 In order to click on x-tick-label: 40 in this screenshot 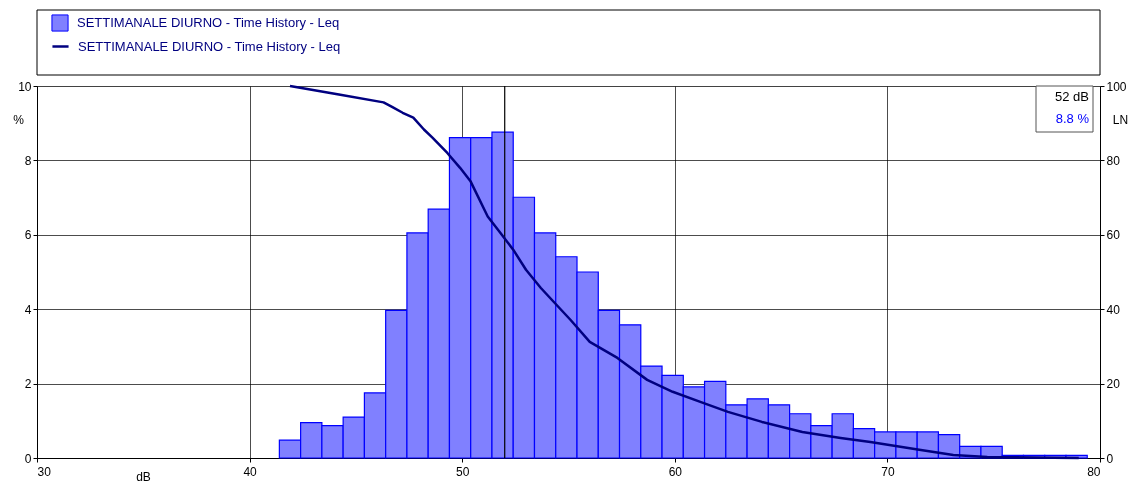, I will do `click(250, 471)`.